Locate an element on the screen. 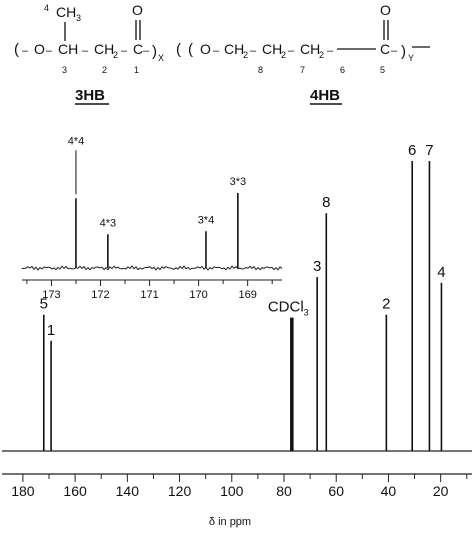 This screenshot has width=474, height=555. x-tick-label: 100 is located at coordinates (232, 491).